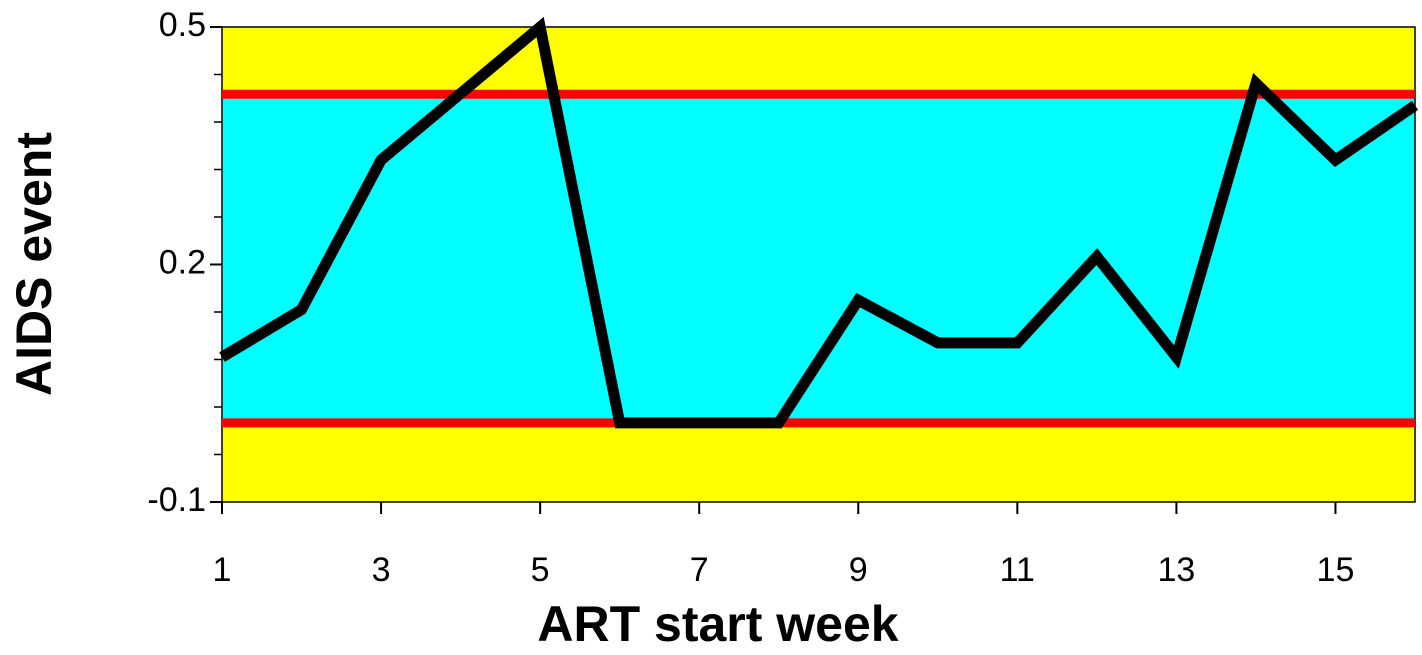 The height and width of the screenshot is (655, 1422). What do you see at coordinates (540, 570) in the screenshot?
I see `x-tick-label: 5` at bounding box center [540, 570].